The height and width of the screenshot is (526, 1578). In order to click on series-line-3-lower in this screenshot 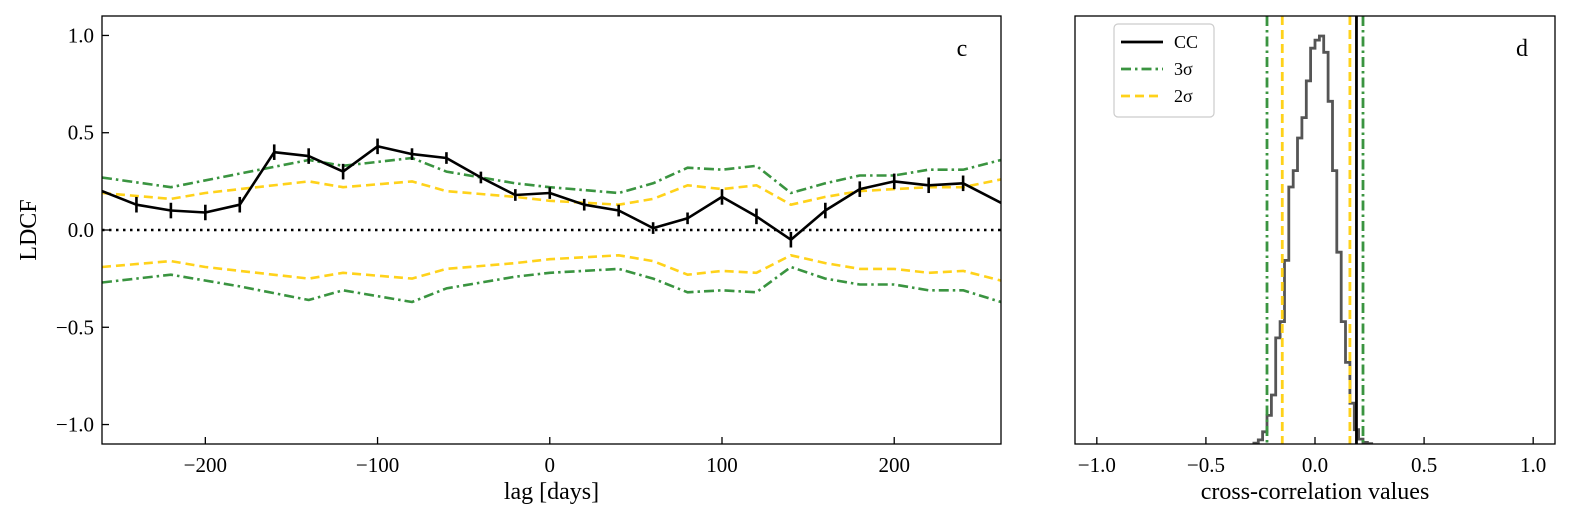, I will do `click(551, 284)`.